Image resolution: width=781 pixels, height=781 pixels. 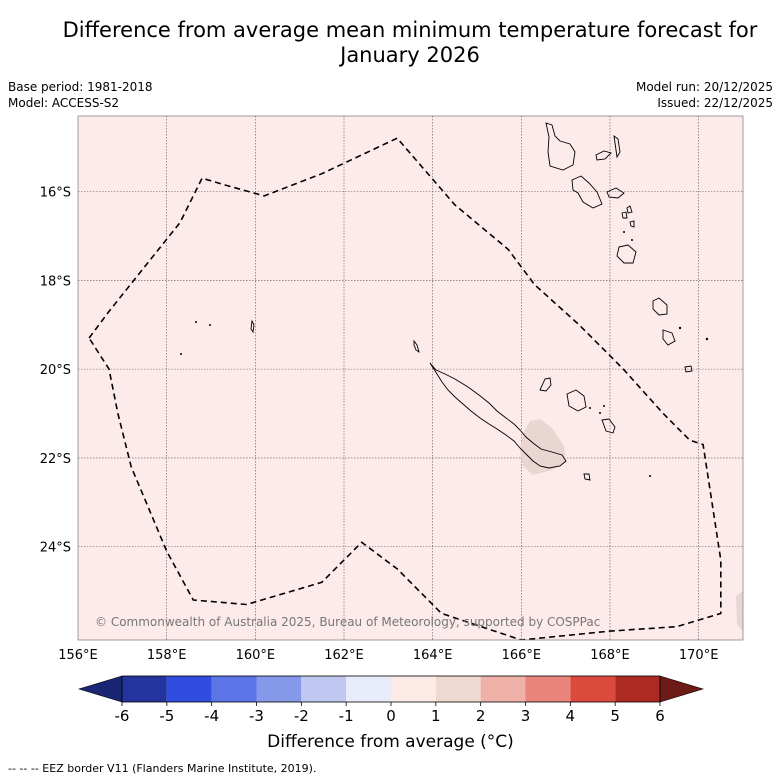 I want to click on colorbar-tick-label: -6, so click(x=122, y=716).